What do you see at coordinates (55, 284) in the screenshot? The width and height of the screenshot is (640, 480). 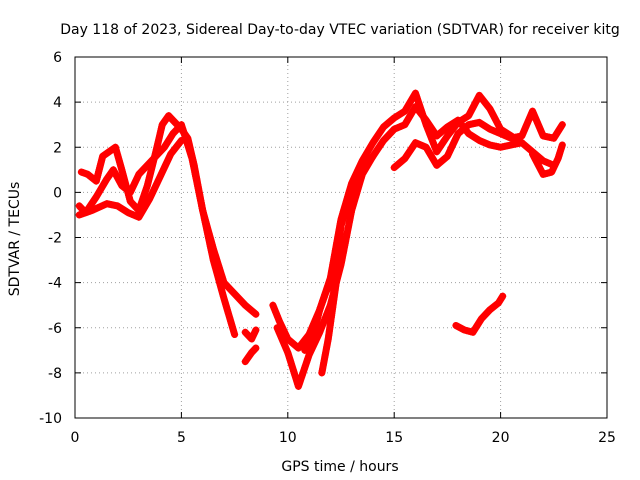 I see `y-tick-label: -4` at bounding box center [55, 284].